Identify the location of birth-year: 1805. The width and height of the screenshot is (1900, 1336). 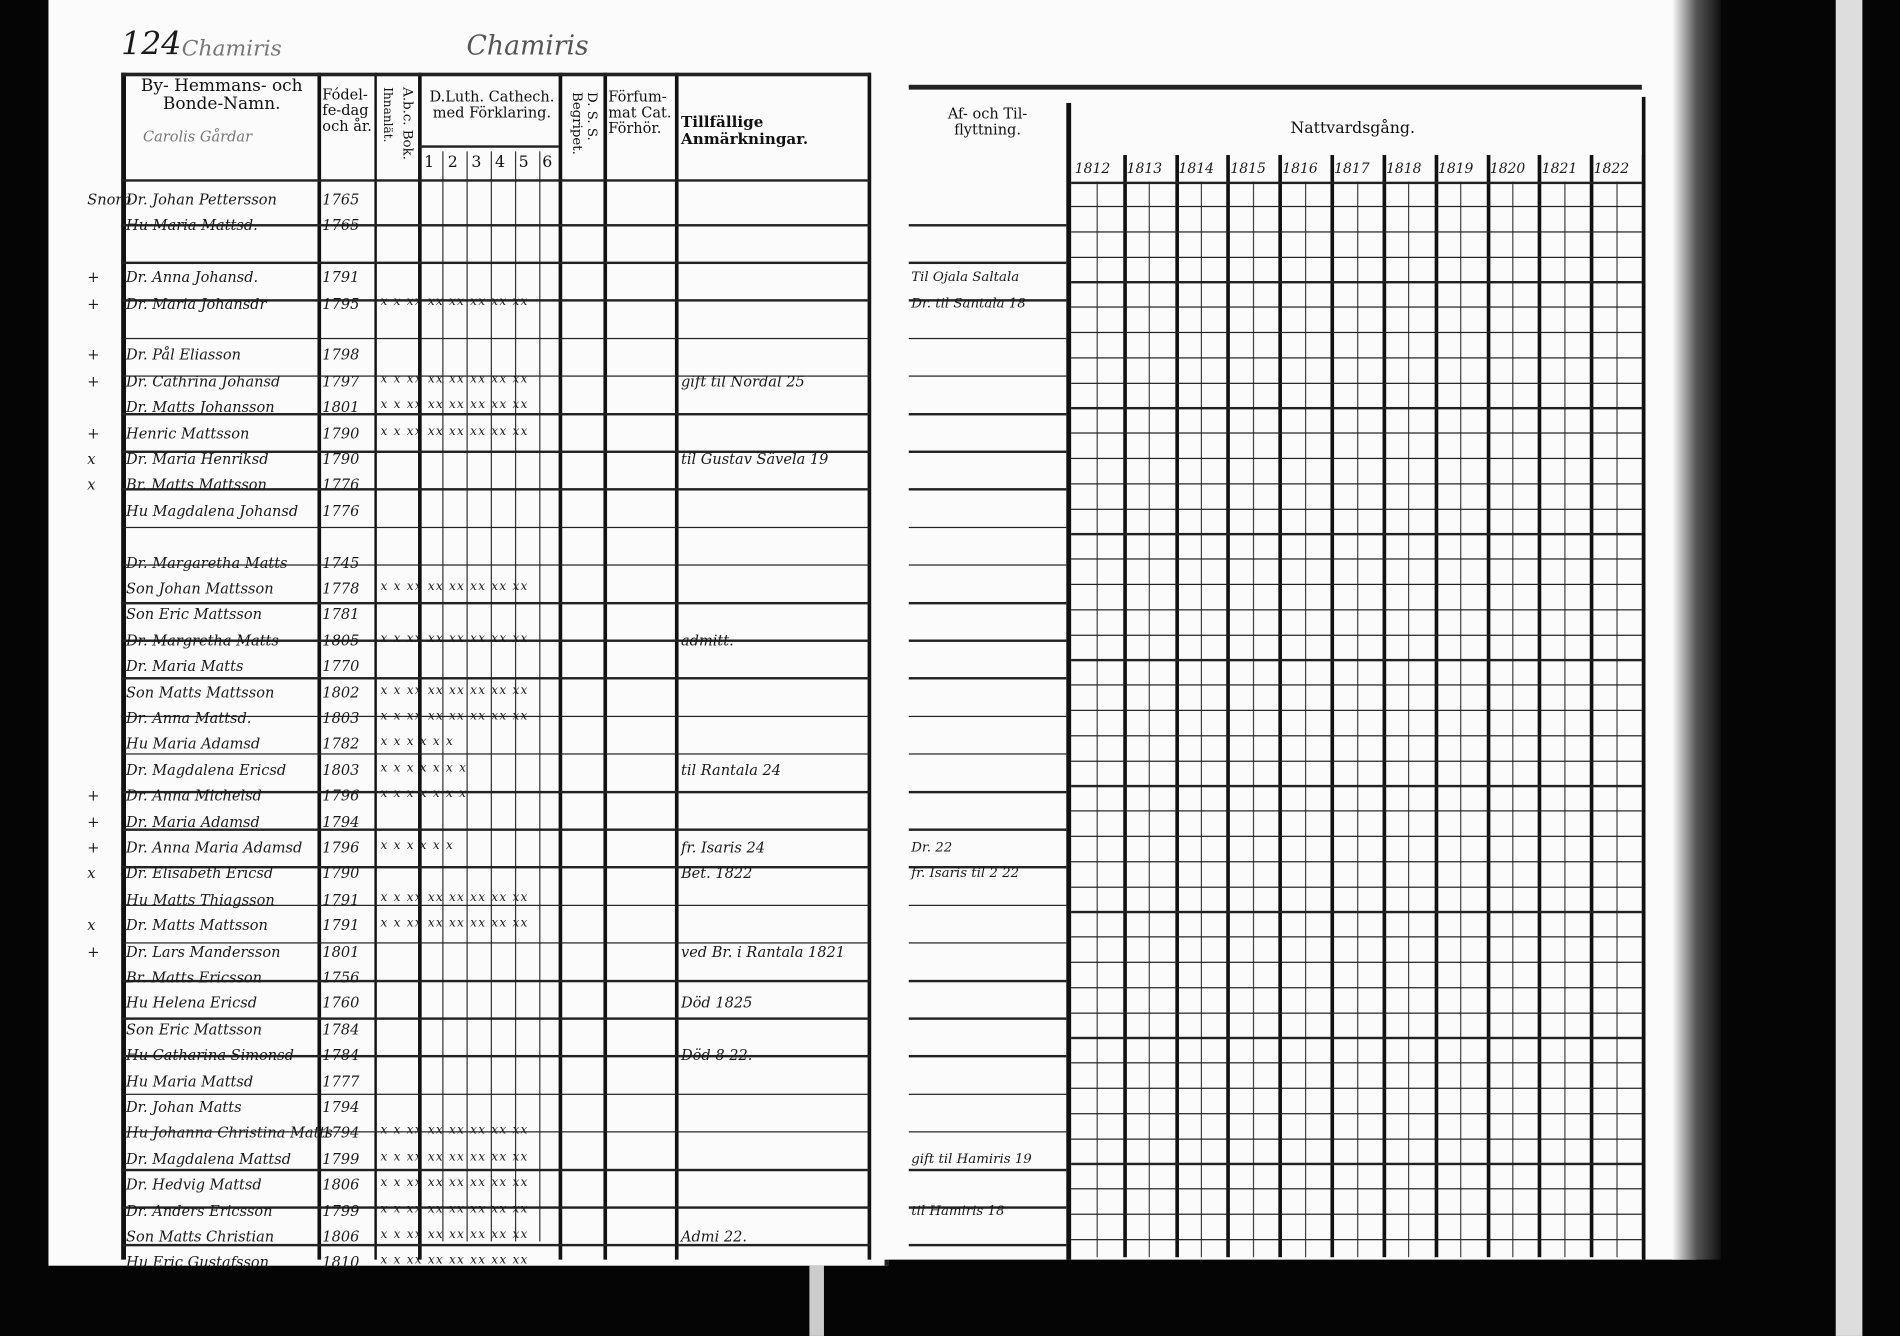
(341, 640).